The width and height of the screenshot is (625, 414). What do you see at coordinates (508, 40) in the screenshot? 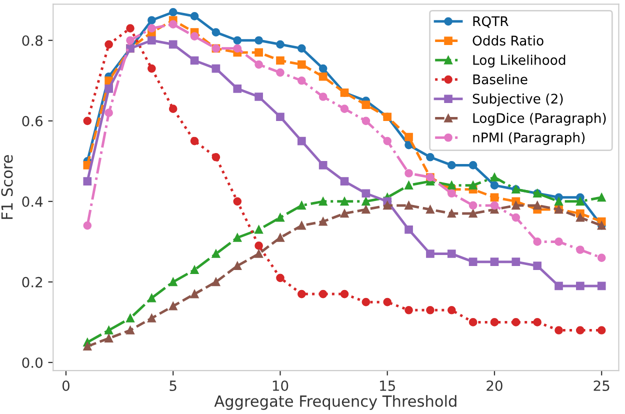
I see `legend-label: Odds Ratio` at bounding box center [508, 40].